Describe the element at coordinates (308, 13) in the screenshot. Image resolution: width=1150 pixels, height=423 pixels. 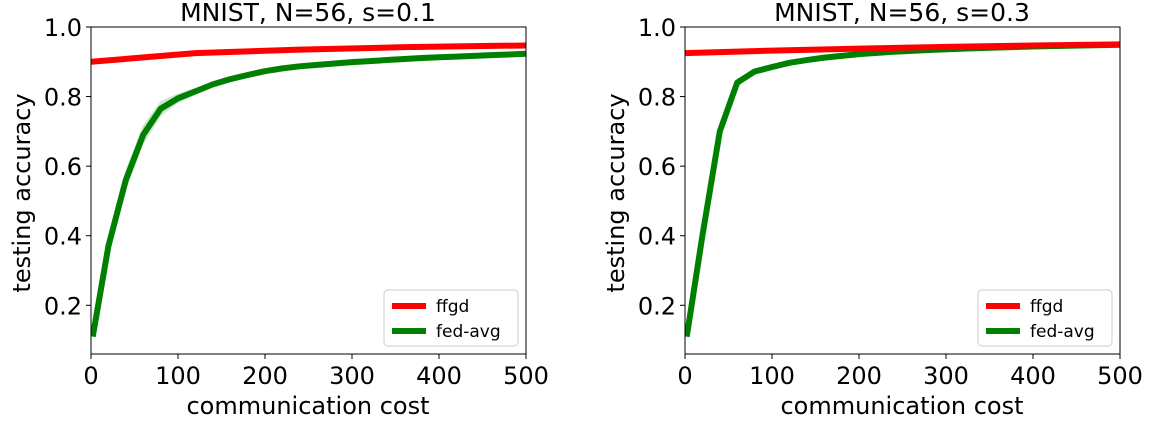
I see `chart-title: MNIST, N=56, s=0.1` at that location.